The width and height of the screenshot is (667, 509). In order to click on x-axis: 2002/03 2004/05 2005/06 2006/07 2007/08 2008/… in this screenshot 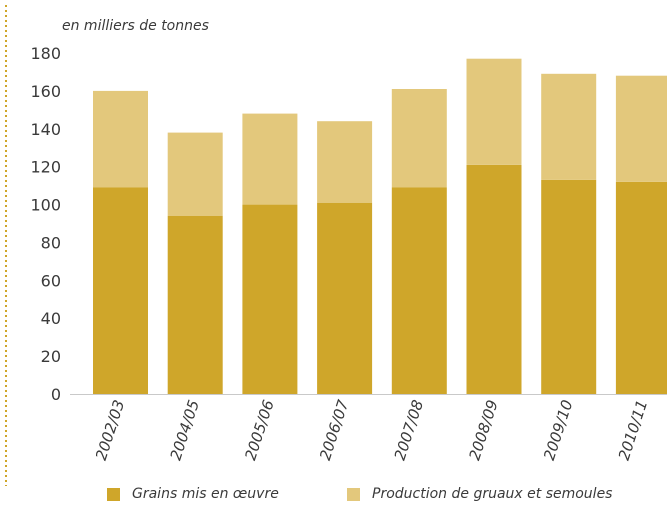, I will do `click(371, 429)`.